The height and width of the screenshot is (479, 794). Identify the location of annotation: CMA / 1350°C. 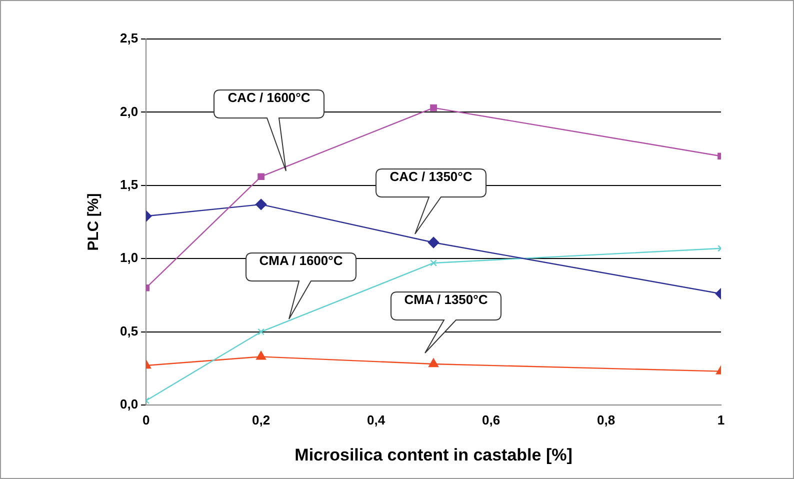
(446, 299).